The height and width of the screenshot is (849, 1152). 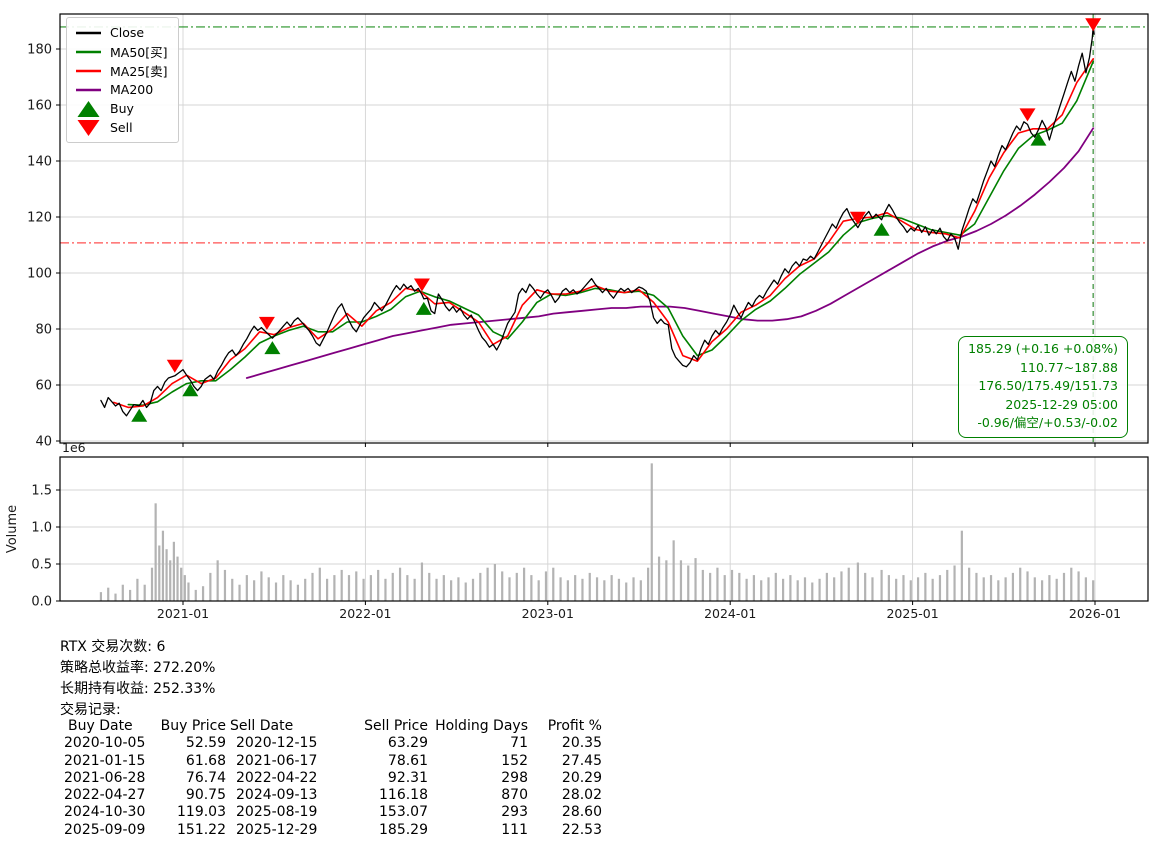 What do you see at coordinates (138, 668) in the screenshot?
I see `strategy-return-text: 策略总收益率: 272.20%` at bounding box center [138, 668].